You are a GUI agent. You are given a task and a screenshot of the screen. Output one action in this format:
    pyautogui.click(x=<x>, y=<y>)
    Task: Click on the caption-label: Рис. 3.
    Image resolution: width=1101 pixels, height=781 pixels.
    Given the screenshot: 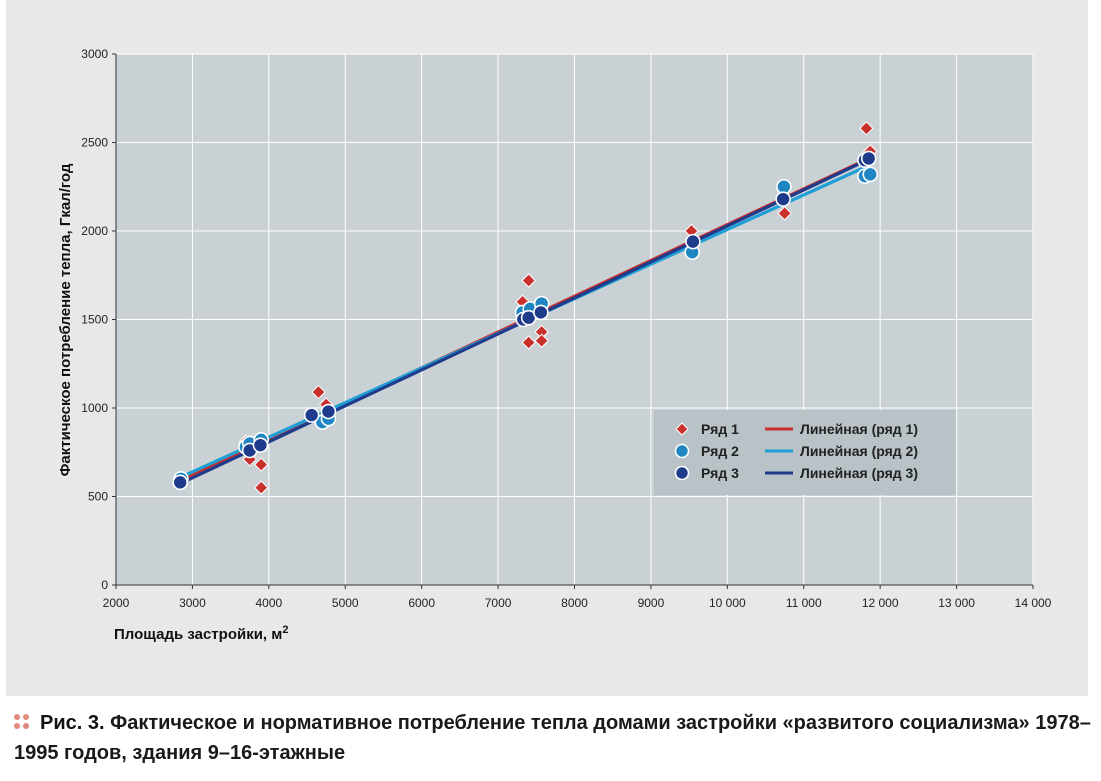 What is the action you would take?
    pyautogui.click(x=72, y=723)
    